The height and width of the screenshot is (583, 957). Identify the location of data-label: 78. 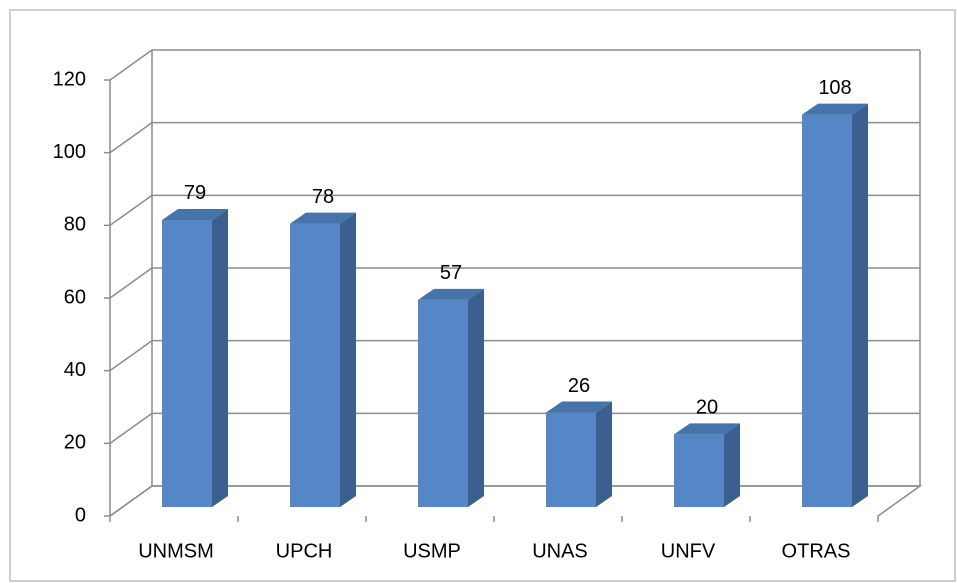
(323, 197).